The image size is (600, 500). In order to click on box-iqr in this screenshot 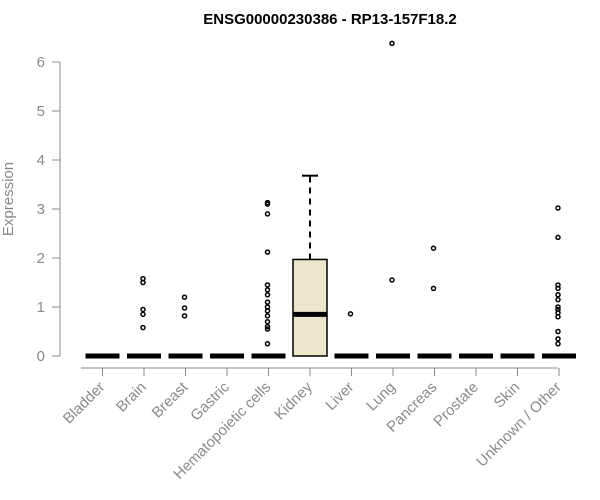, I will do `click(310, 307)`.